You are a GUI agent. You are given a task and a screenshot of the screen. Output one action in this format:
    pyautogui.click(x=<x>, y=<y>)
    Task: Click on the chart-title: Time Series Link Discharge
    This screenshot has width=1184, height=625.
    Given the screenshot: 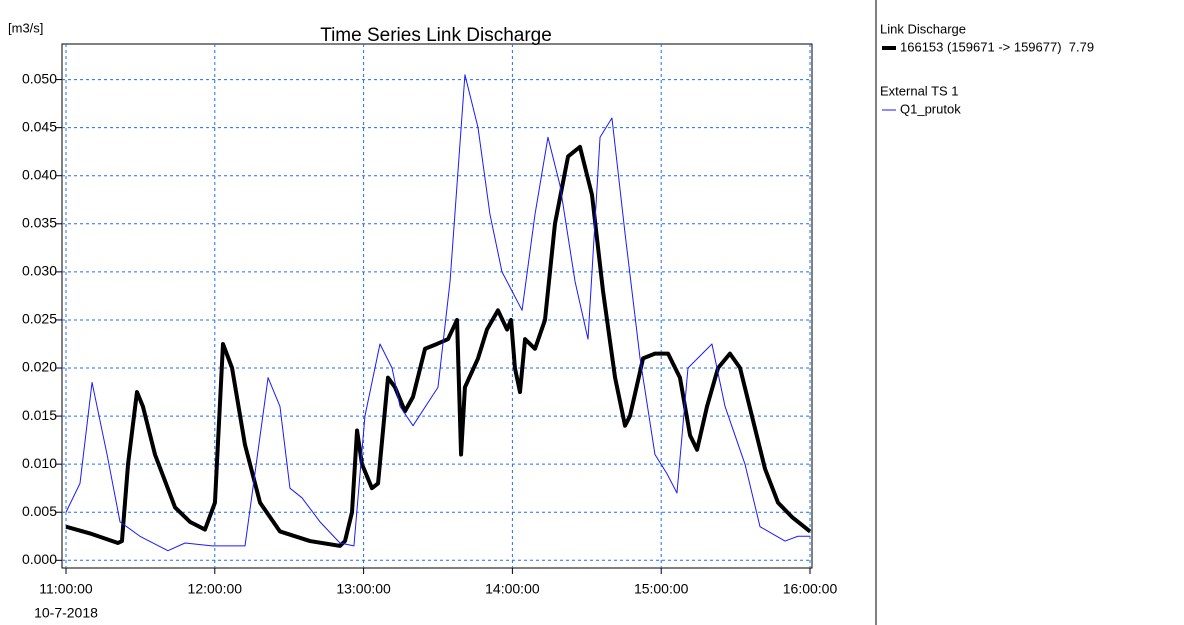 What is the action you would take?
    pyautogui.click(x=436, y=35)
    